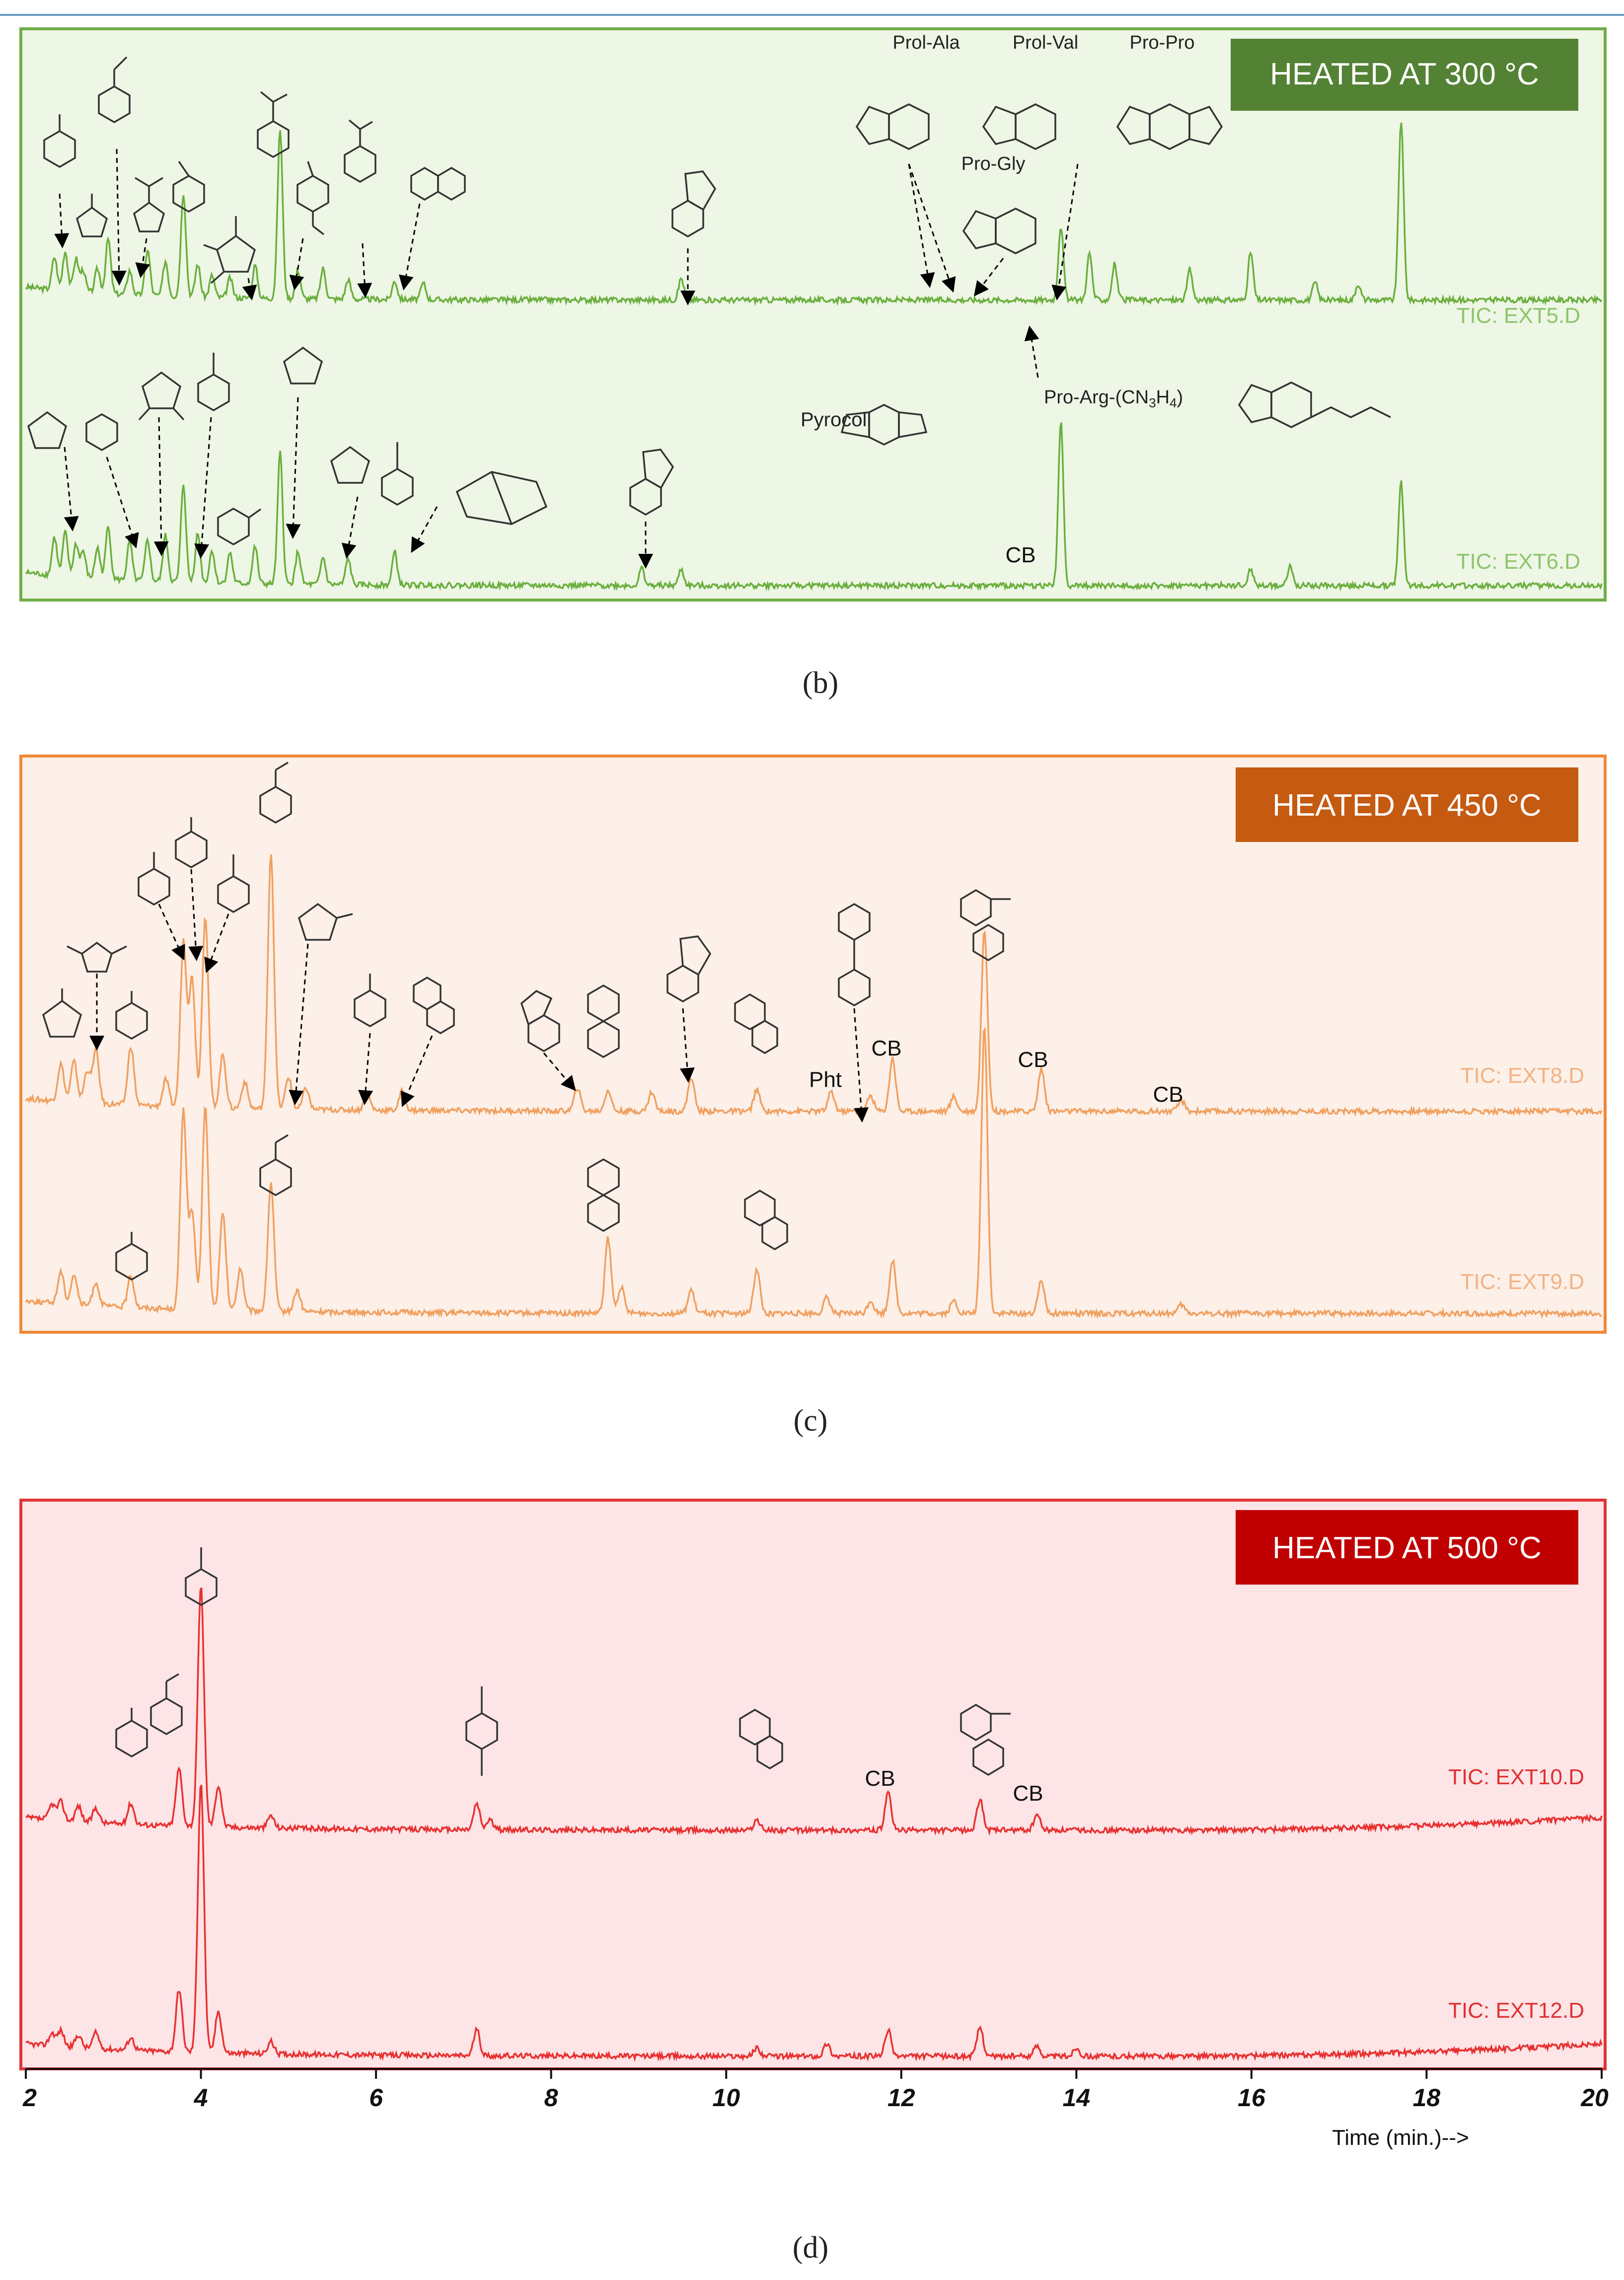  What do you see at coordinates (131, 1015) in the screenshot?
I see `cyclohexanone-icon-c` at bounding box center [131, 1015].